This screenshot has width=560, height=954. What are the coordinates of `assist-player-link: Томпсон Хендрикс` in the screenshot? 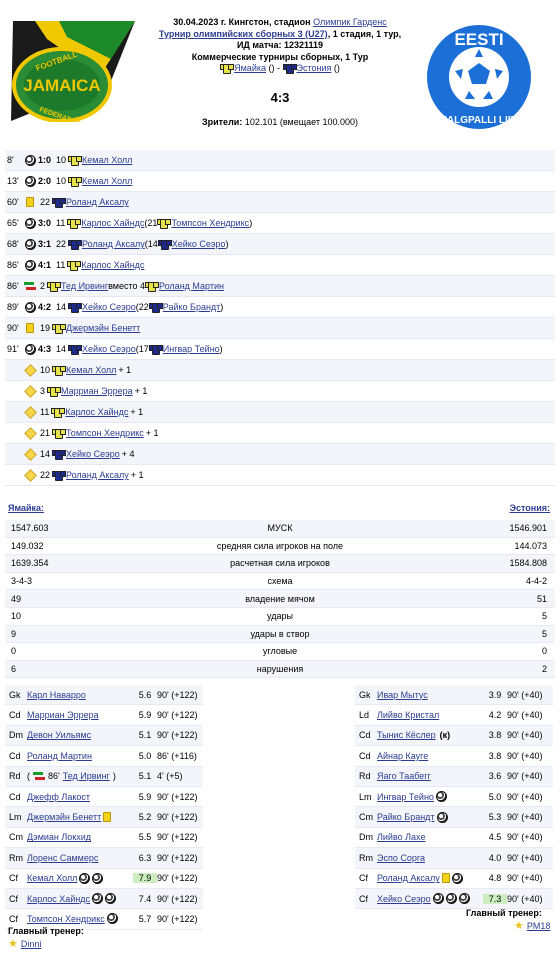 It's located at (210, 223).